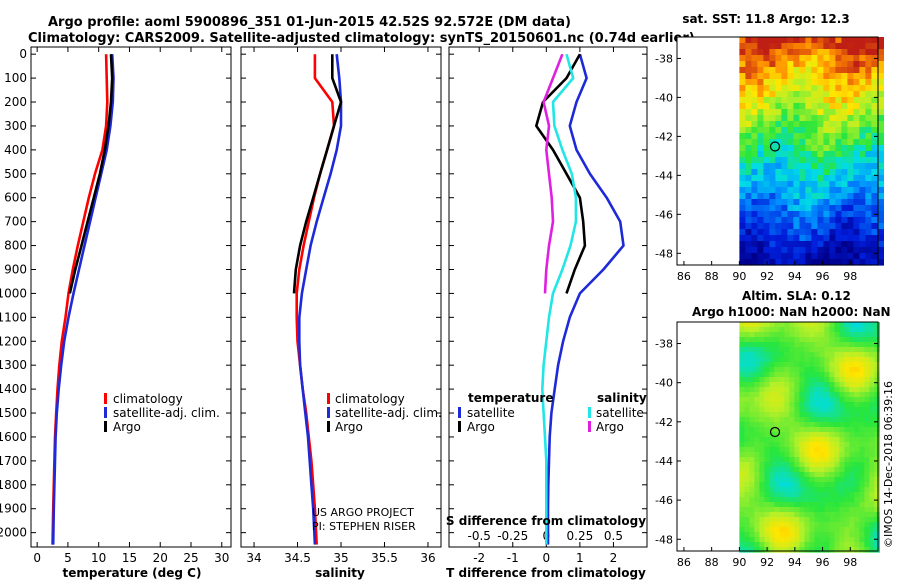 The width and height of the screenshot is (900, 580). What do you see at coordinates (775, 432) in the screenshot?
I see `float-position-marker` at bounding box center [775, 432].